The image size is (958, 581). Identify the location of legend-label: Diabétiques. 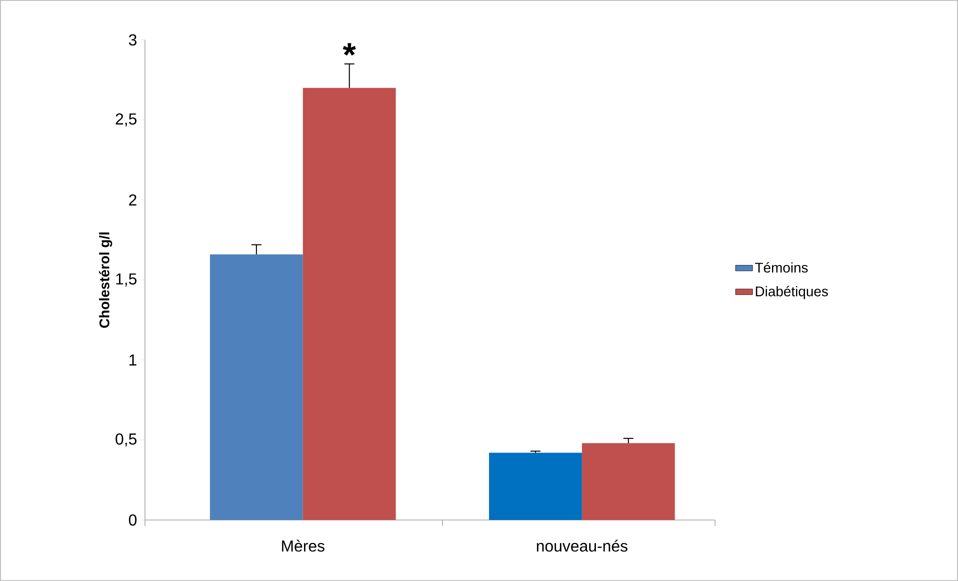
(792, 293).